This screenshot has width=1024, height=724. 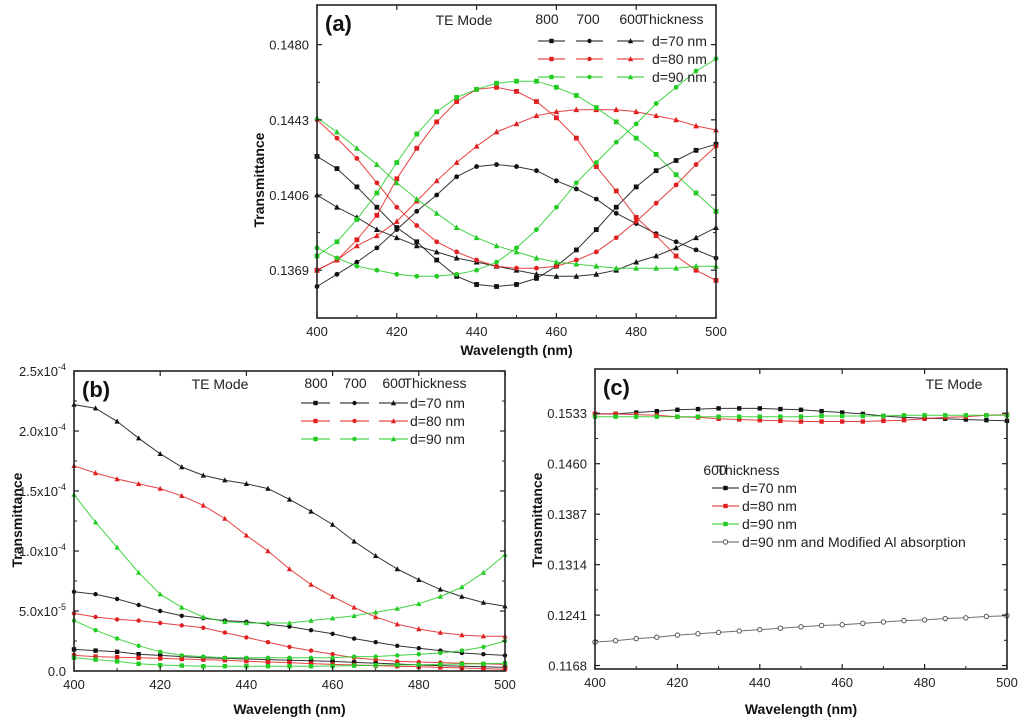 What do you see at coordinates (38, 491) in the screenshot?
I see `y-tick-mantissa: 1.5x10` at bounding box center [38, 491].